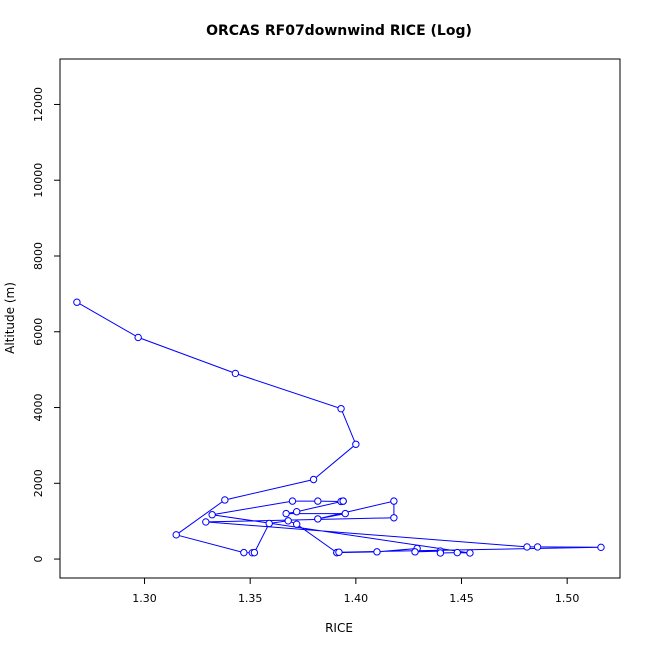 This screenshot has width=650, height=650. What do you see at coordinates (461, 598) in the screenshot?
I see `x-tick-label: 1.45` at bounding box center [461, 598].